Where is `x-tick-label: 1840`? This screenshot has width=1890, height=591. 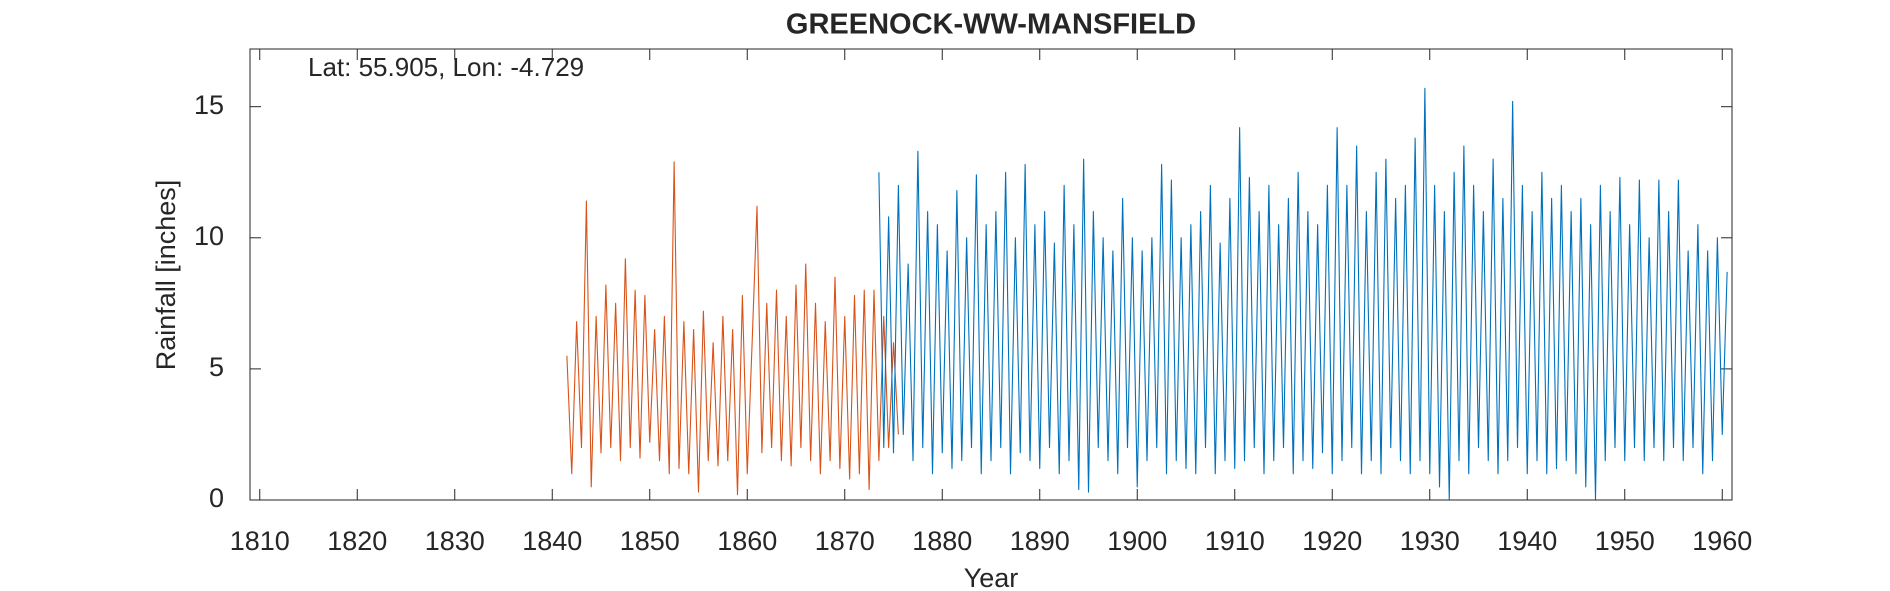
x-tick-label: 1840 is located at coordinates (552, 541).